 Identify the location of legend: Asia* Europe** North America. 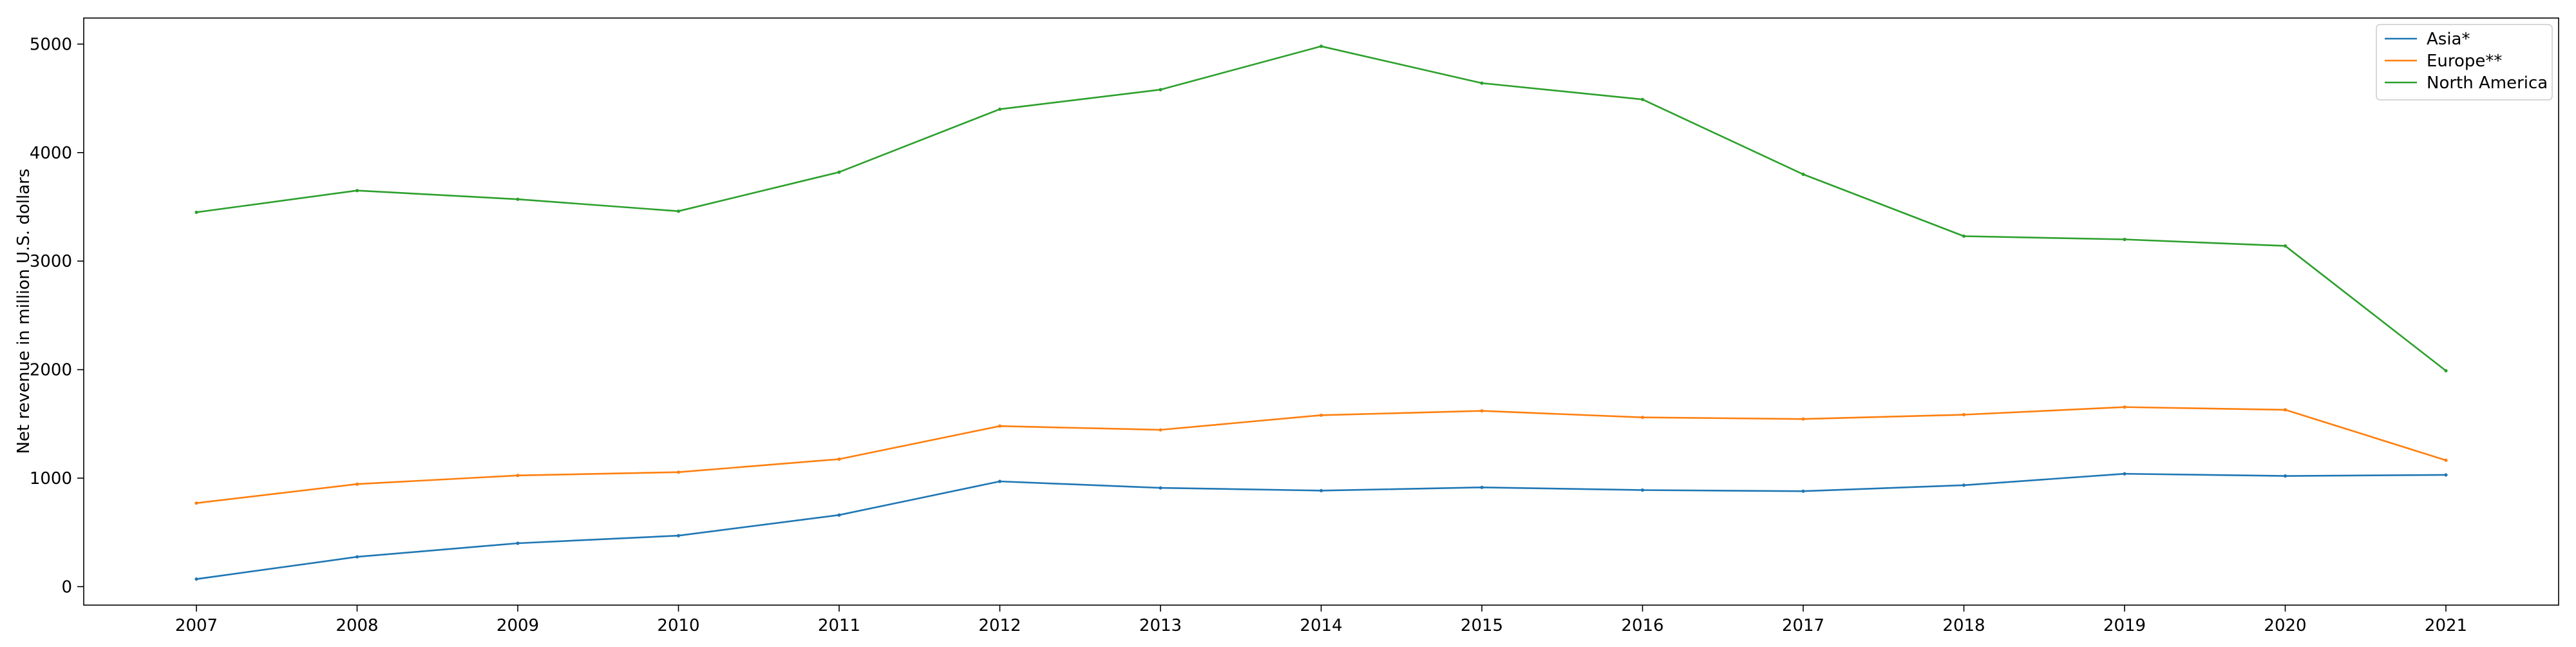
(2464, 62).